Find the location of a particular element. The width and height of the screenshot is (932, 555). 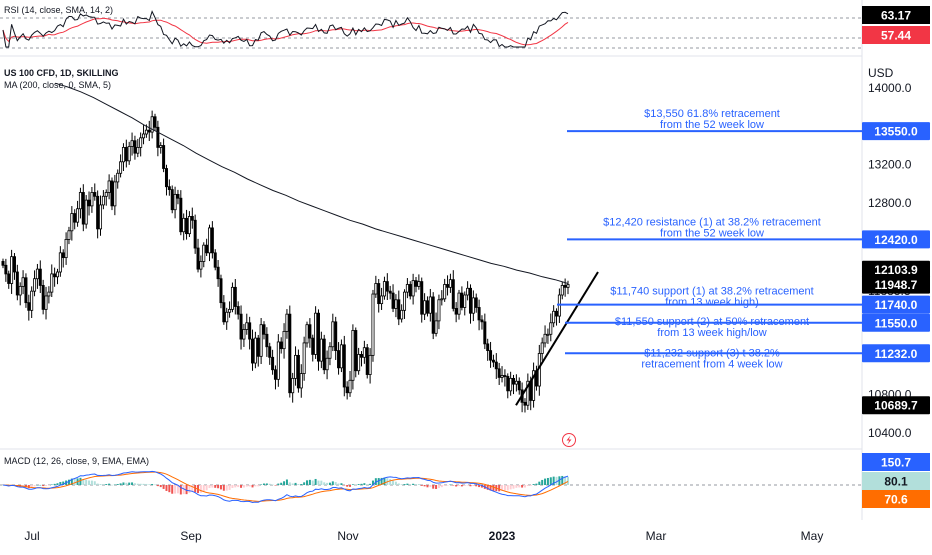

rsi-pane: 63.17 57.44 is located at coordinates (465, 27).